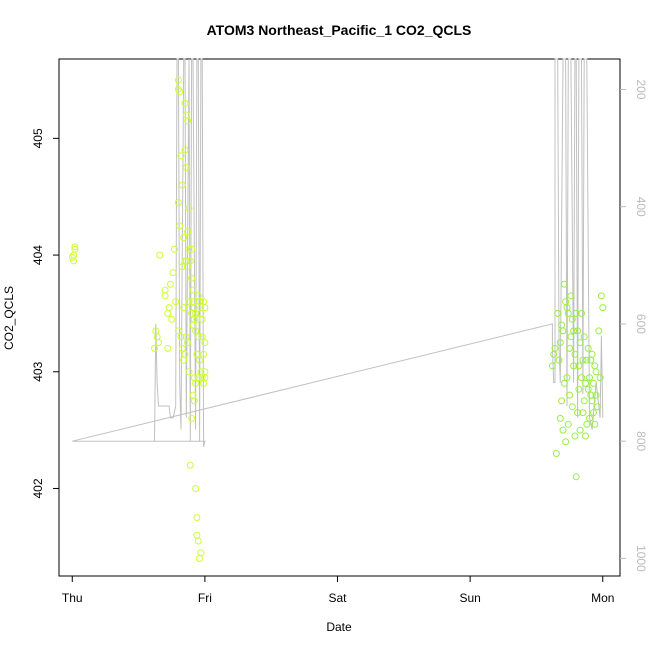  What do you see at coordinates (205, 598) in the screenshot?
I see `x-tick-label: Fri` at bounding box center [205, 598].